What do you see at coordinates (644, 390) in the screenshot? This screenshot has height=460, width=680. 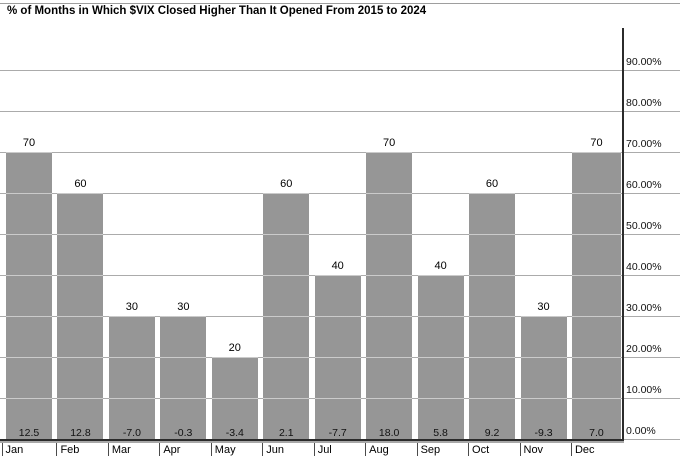 I see `y-axis-label-10: 10.00%` at bounding box center [644, 390].